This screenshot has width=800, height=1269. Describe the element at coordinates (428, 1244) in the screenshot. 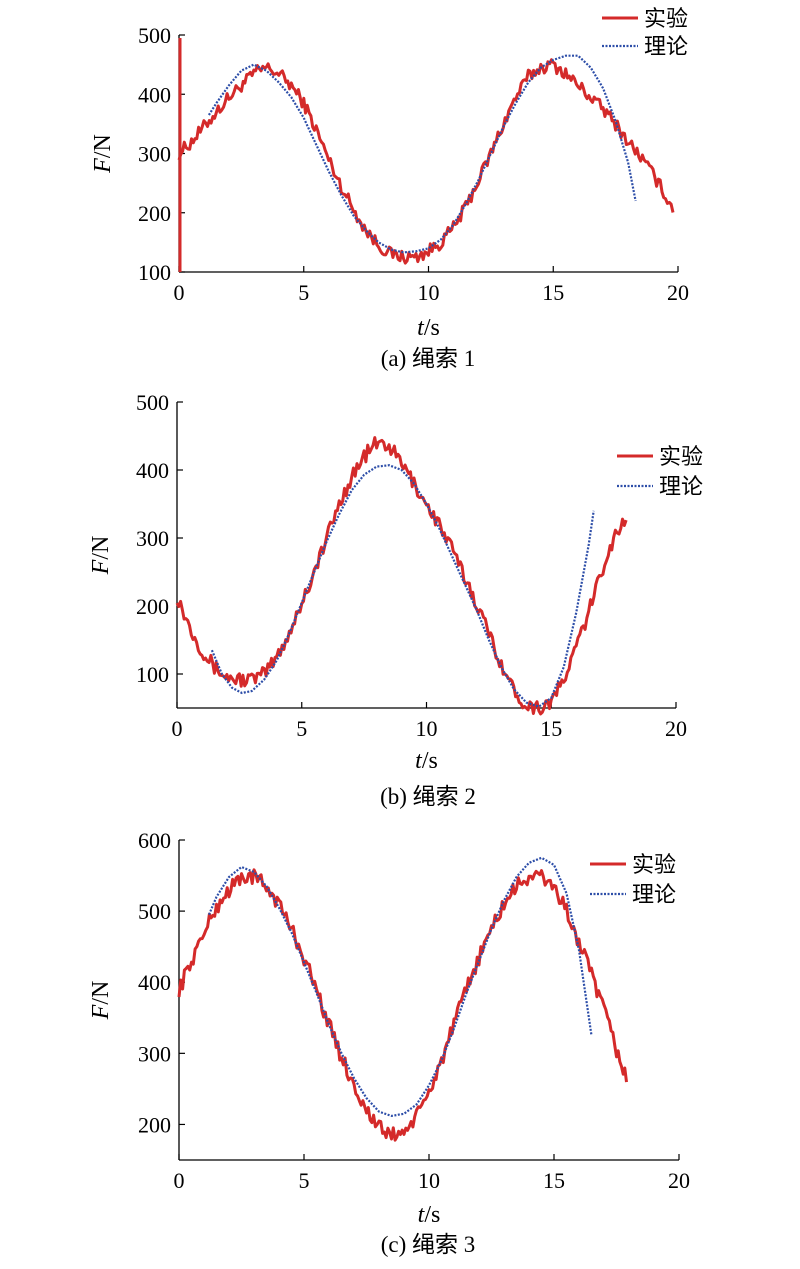

I see `panel-caption: (c) 绳索 3` at that location.